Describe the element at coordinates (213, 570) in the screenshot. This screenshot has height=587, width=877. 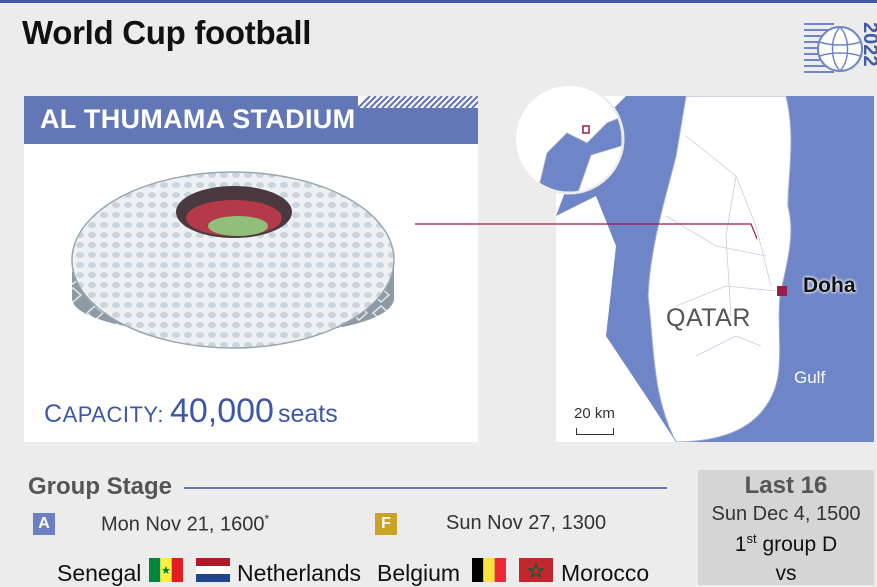
I see `netherlands-flag-icon` at that location.